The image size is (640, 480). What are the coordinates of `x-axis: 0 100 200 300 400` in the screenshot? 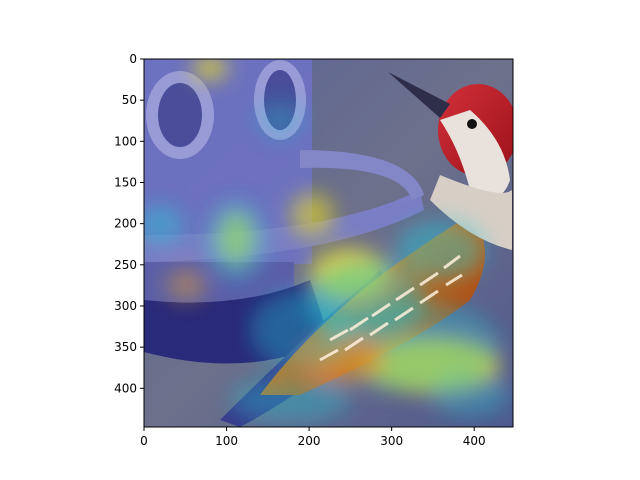 It's located at (313, 437).